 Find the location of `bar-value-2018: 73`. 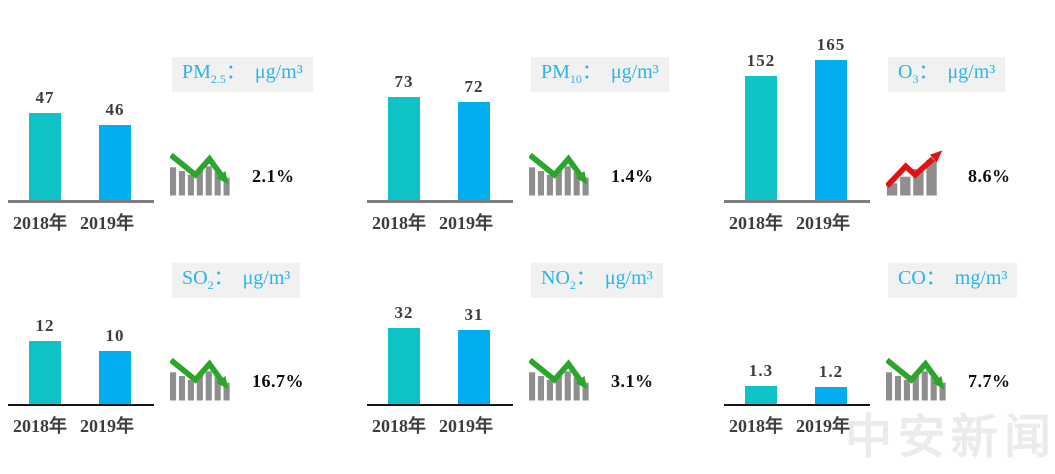

bar-value-2018: 73 is located at coordinates (404, 81).